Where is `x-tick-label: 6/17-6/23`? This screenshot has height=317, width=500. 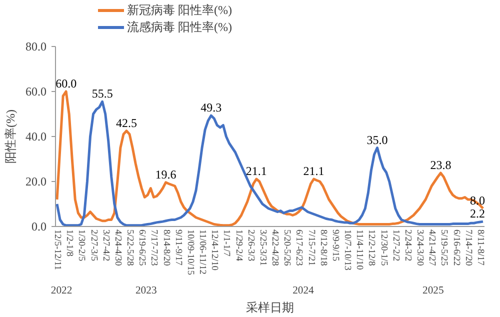 x-tick-label: 6/17-6/23 is located at coordinates (299, 248).